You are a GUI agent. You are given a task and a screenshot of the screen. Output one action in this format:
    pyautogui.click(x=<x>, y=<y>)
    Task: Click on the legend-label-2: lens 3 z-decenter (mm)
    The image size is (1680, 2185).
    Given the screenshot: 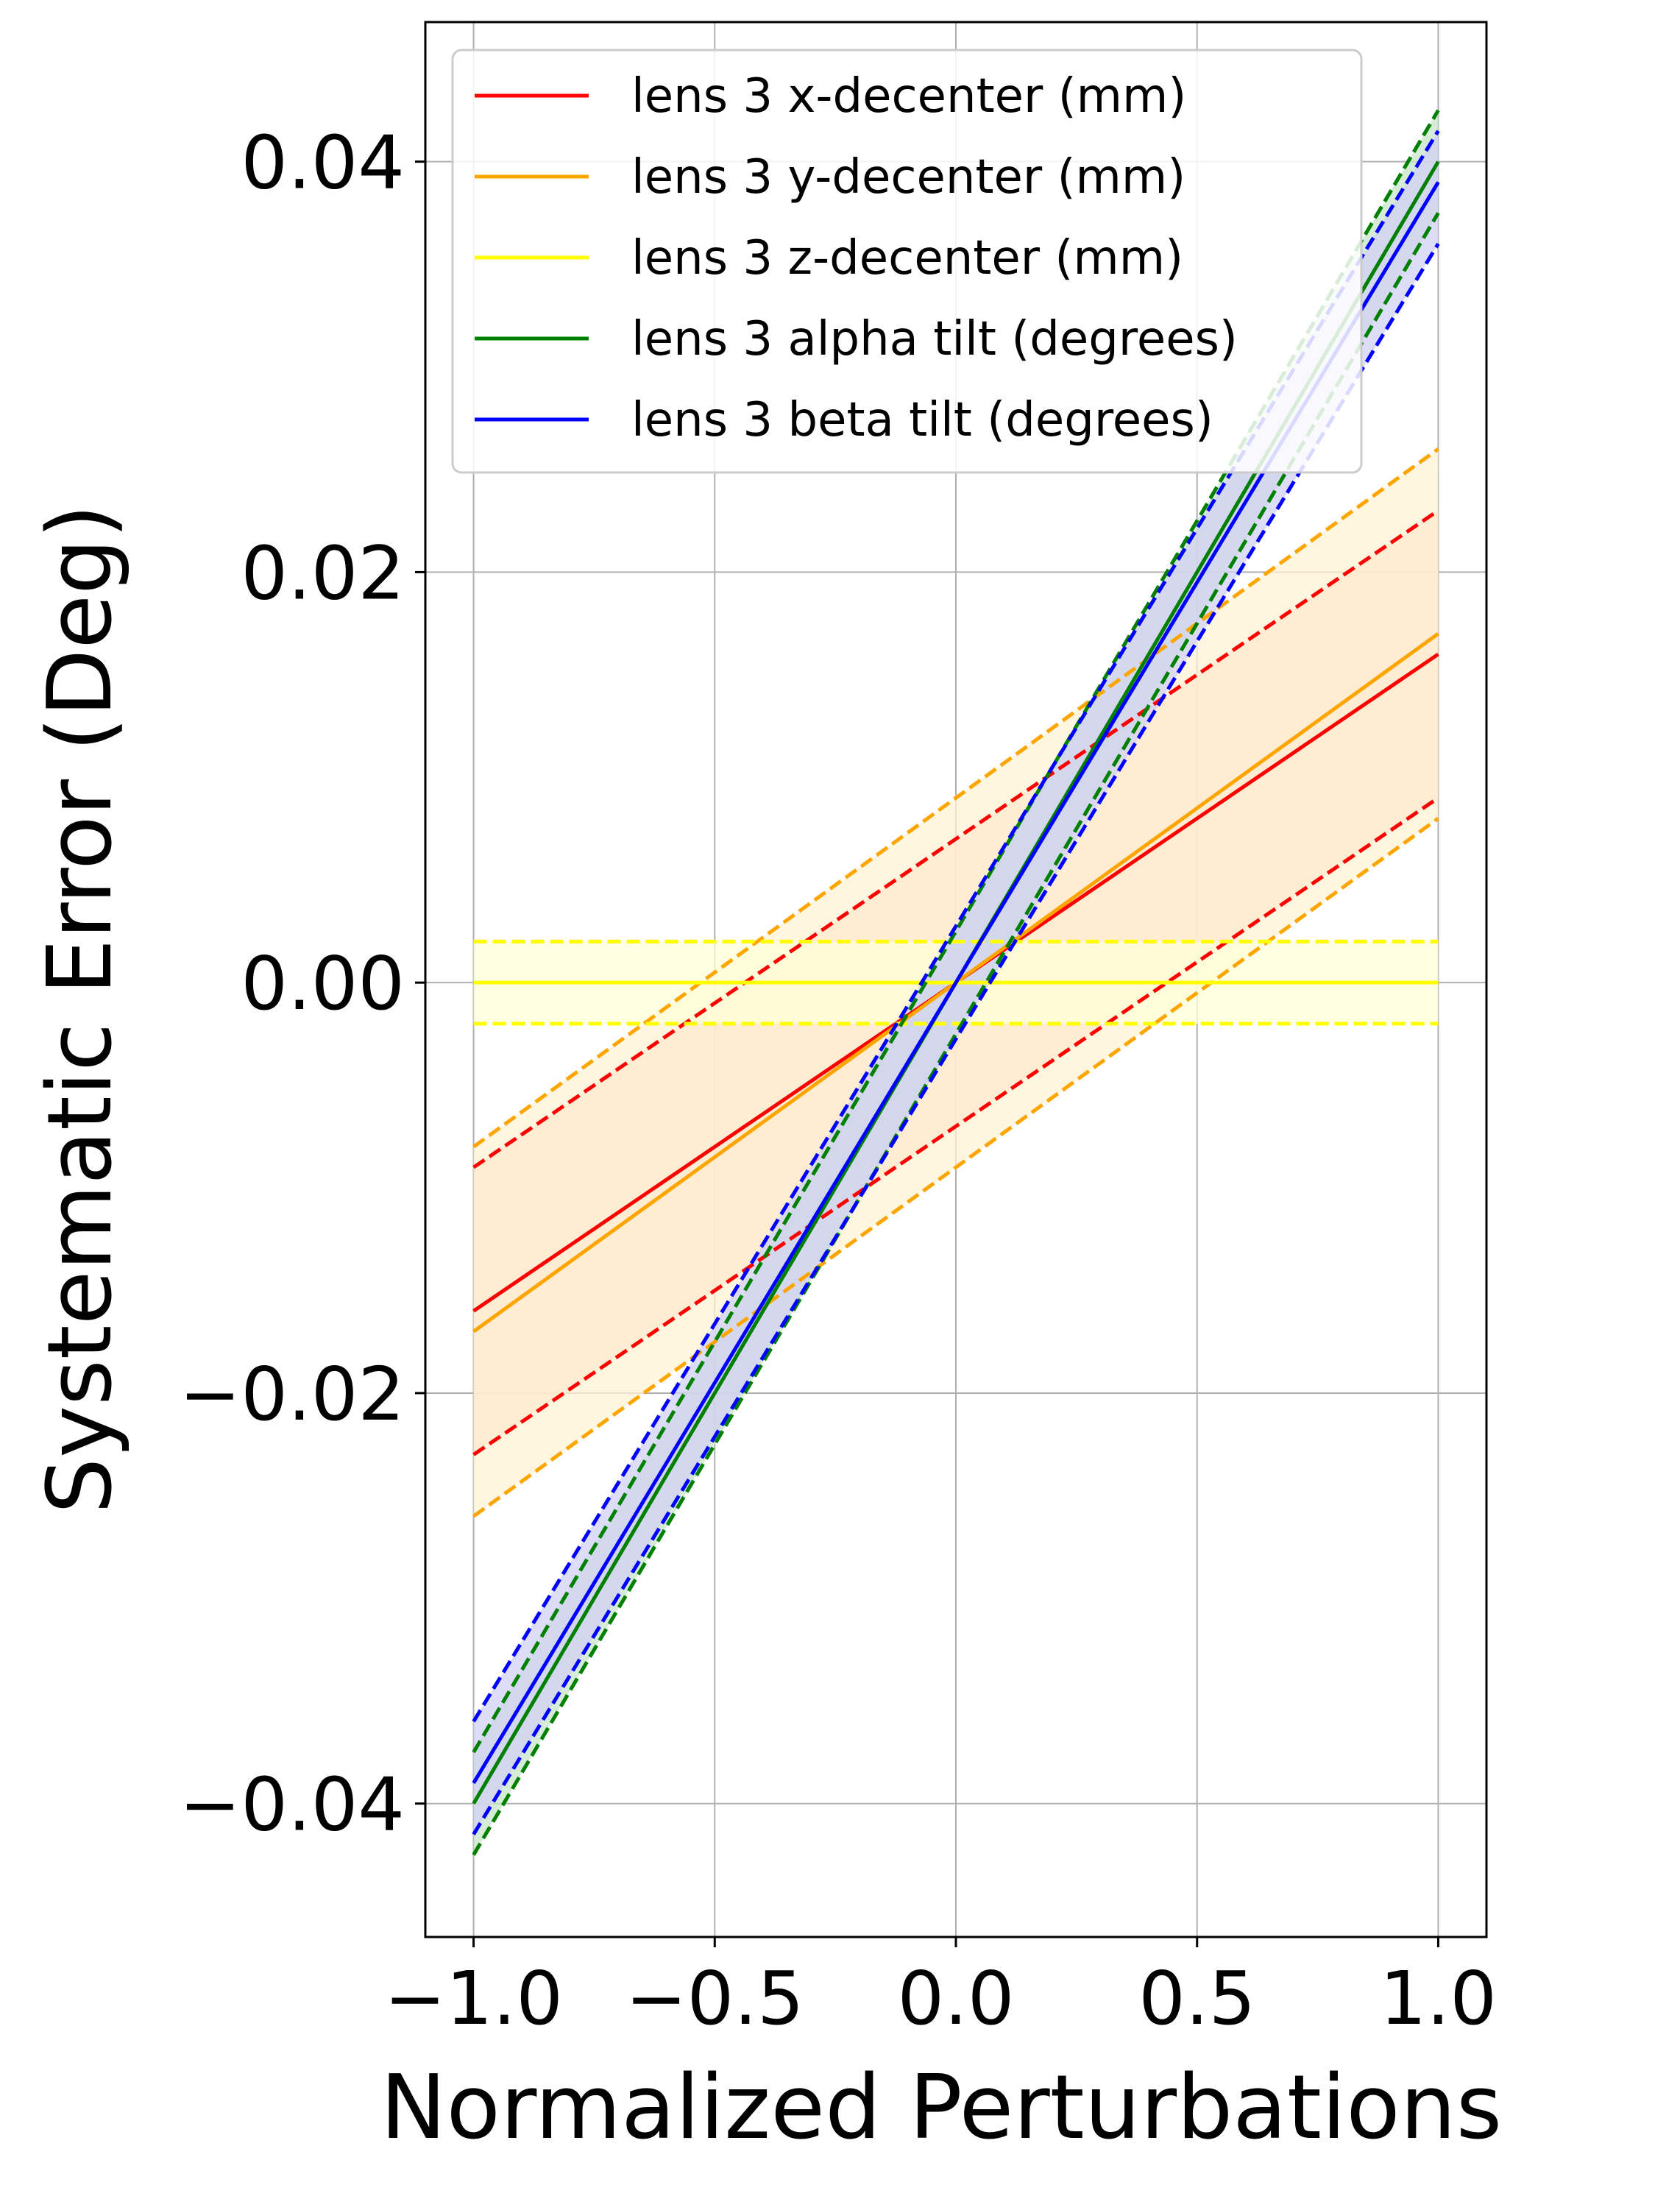 What is the action you would take?
    pyautogui.click(x=907, y=258)
    